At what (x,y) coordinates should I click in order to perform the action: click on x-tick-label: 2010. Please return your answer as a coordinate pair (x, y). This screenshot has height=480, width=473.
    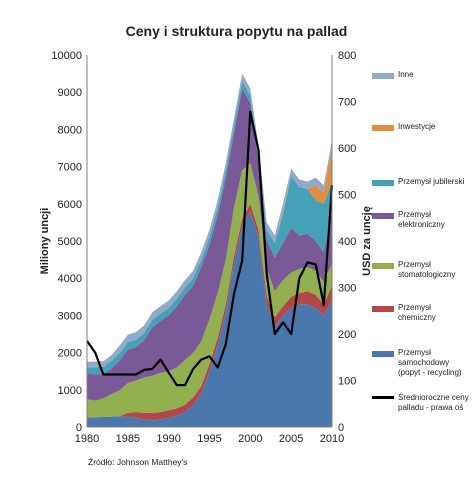
    Looking at the image, I should click on (332, 439).